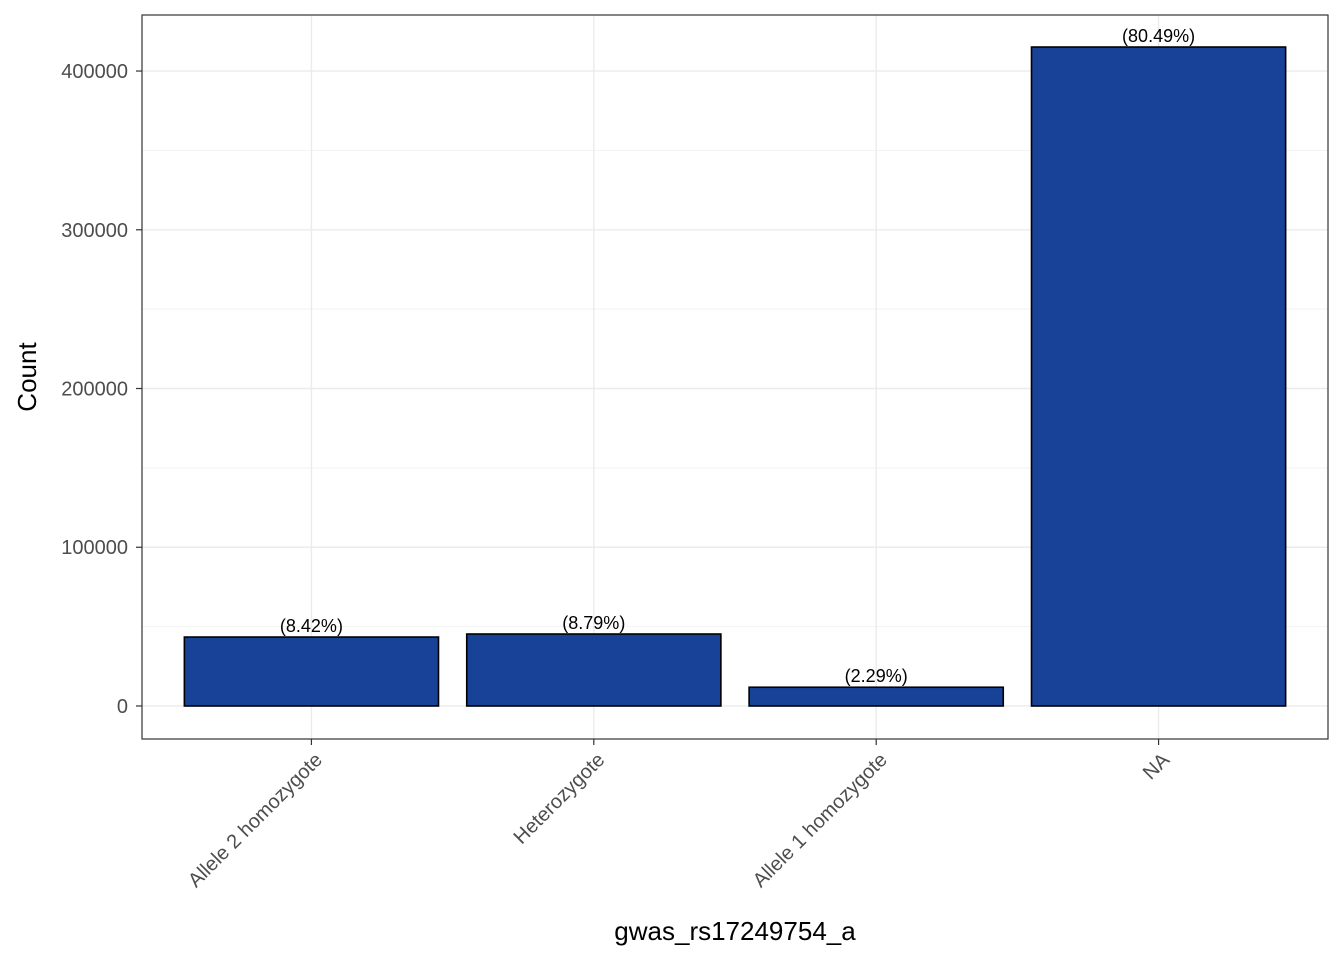 The image size is (1344, 960). What do you see at coordinates (820, 820) in the screenshot?
I see `x-tick-label: Allele 1 homozygote` at bounding box center [820, 820].